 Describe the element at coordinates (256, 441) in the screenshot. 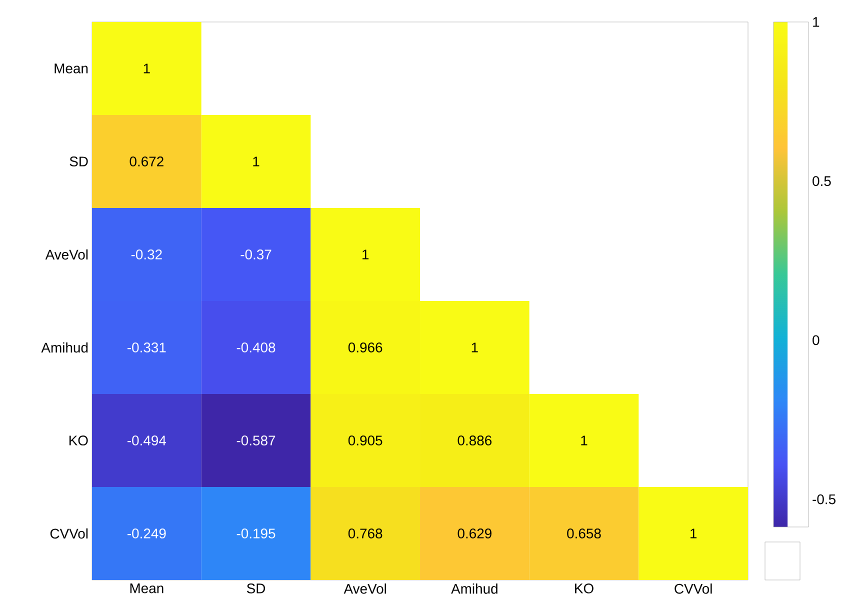

I see `data-label: -0.587` at that location.